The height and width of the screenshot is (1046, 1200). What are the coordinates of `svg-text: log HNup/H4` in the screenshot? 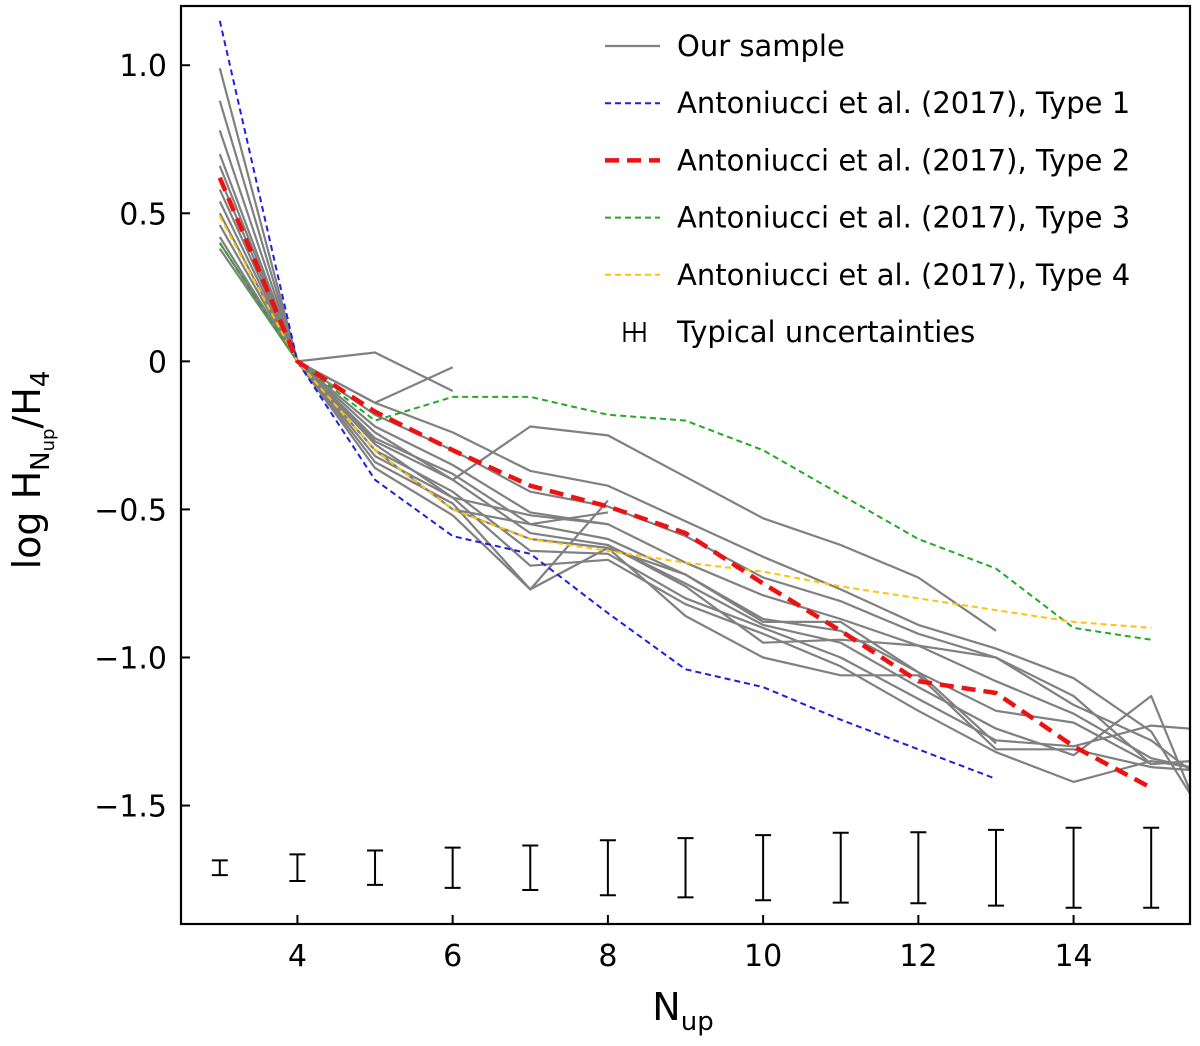 It's located at (32, 470).